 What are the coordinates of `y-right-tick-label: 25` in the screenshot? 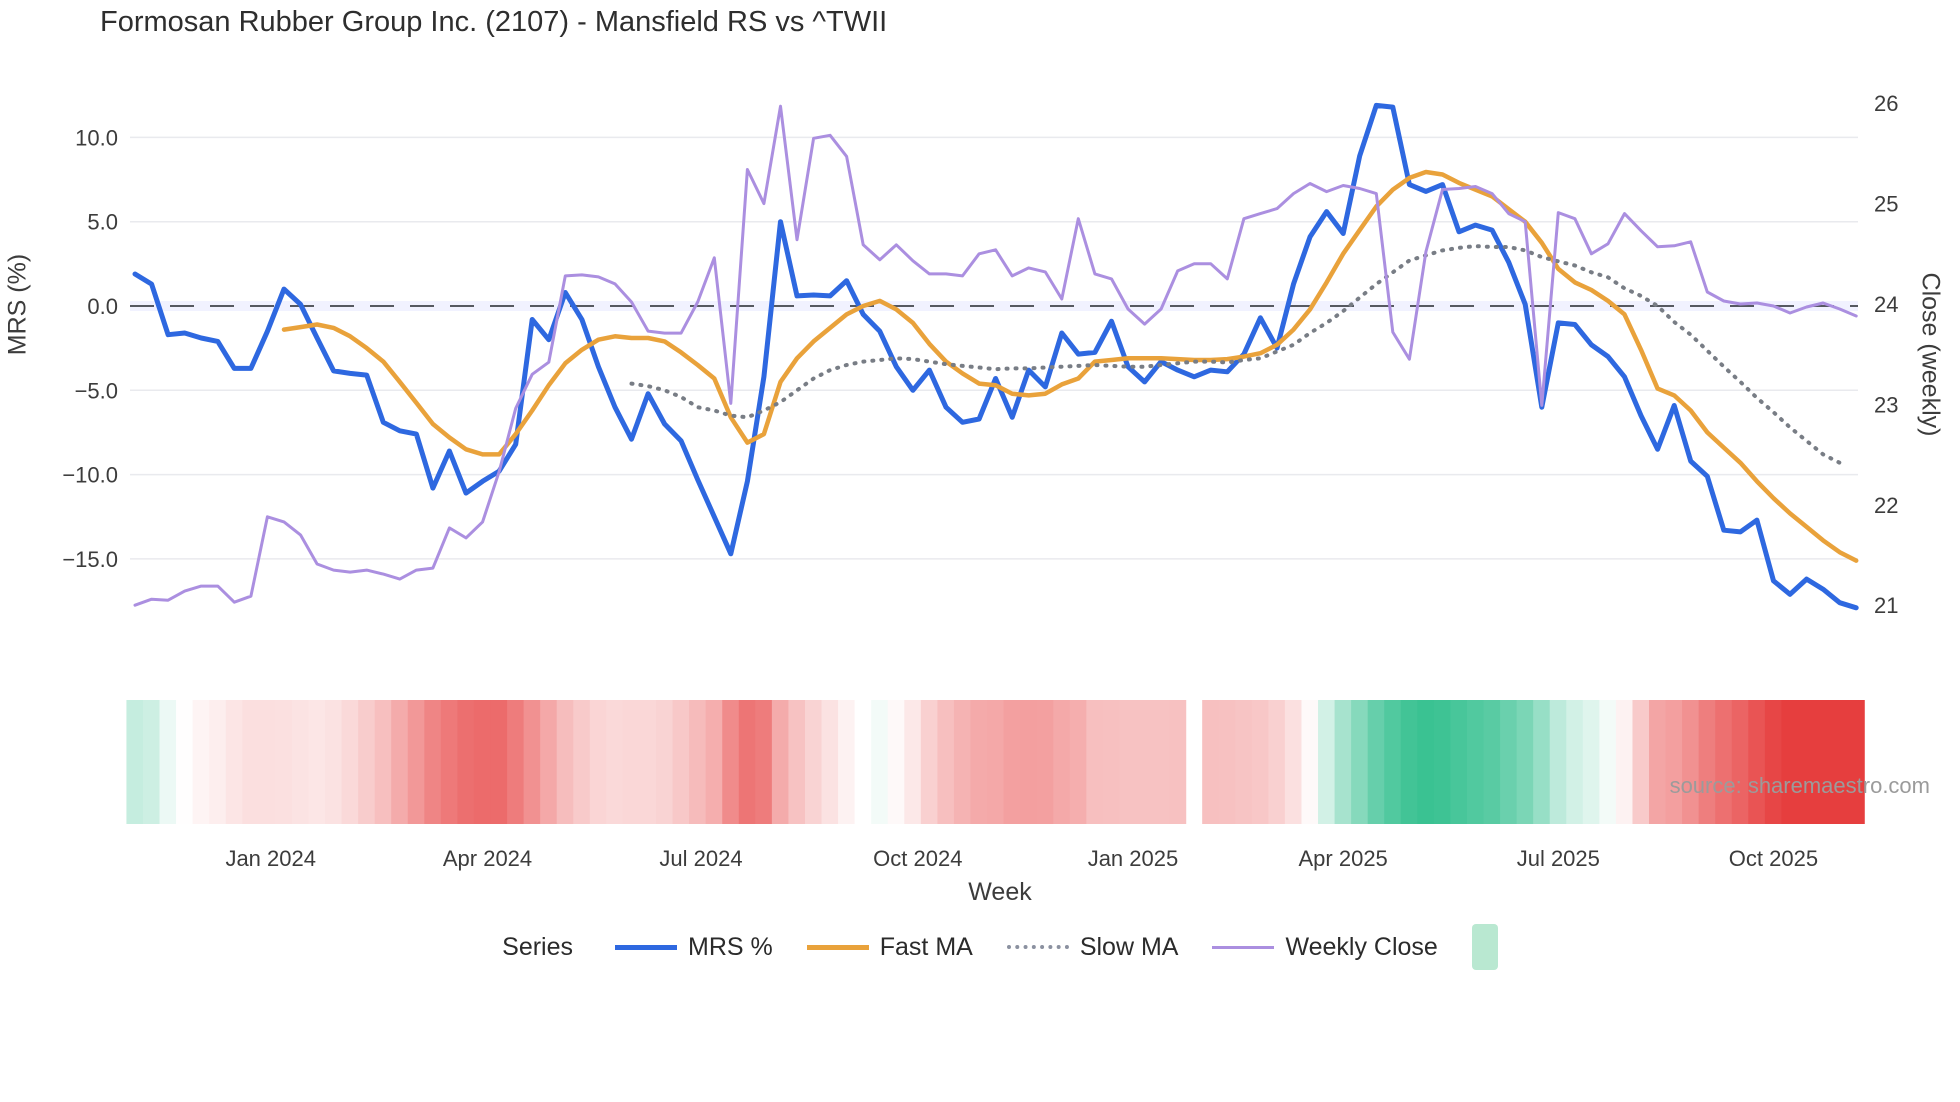 It's located at (1886, 204).